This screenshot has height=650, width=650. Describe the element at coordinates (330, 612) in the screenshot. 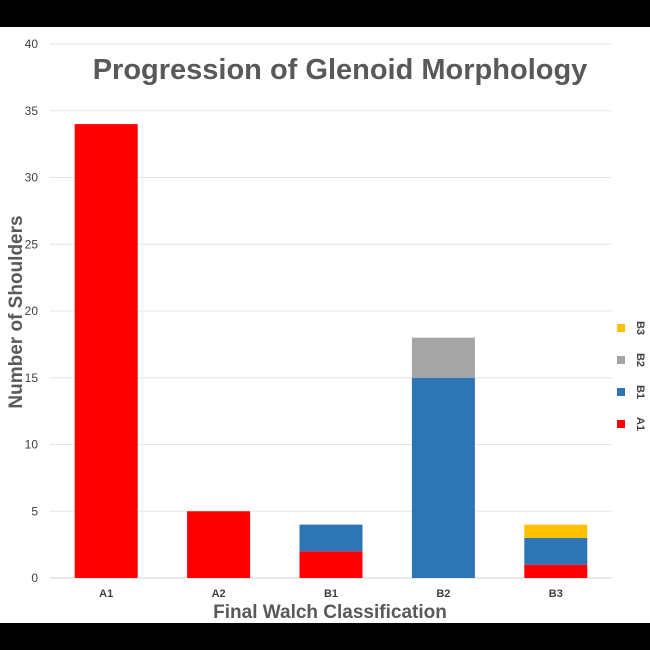

I see `x-axis-title: Final Walch Classification` at that location.